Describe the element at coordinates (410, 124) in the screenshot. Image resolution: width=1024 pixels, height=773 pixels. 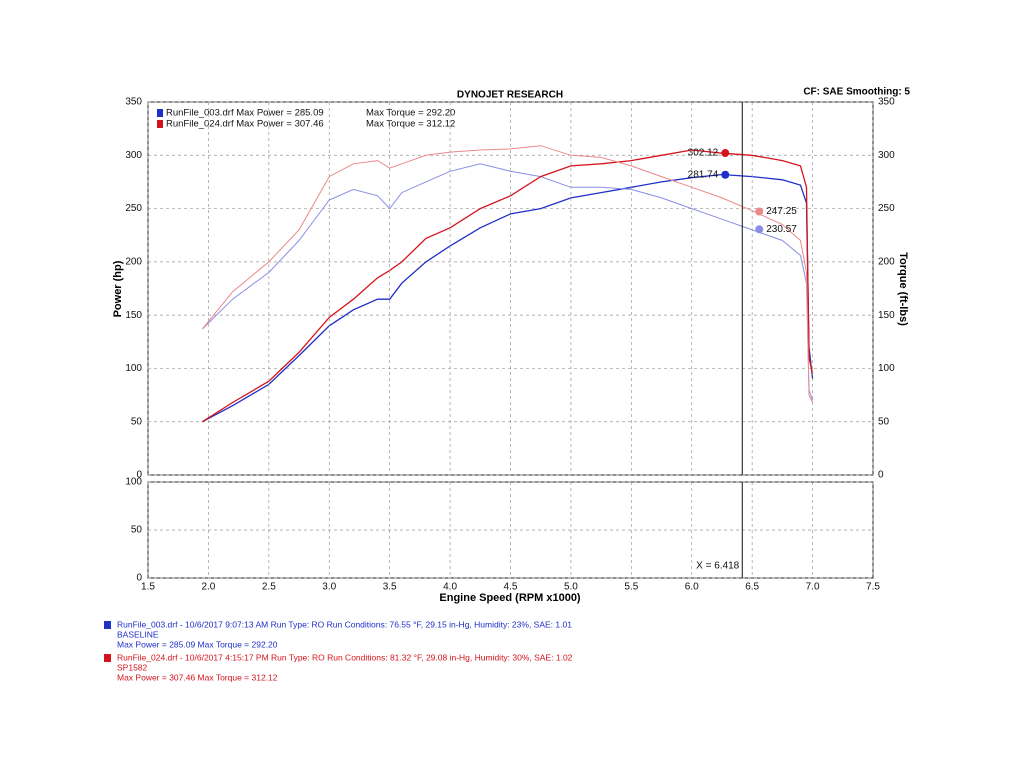
I see `legend-label: Max Torque = 312.12` at that location.